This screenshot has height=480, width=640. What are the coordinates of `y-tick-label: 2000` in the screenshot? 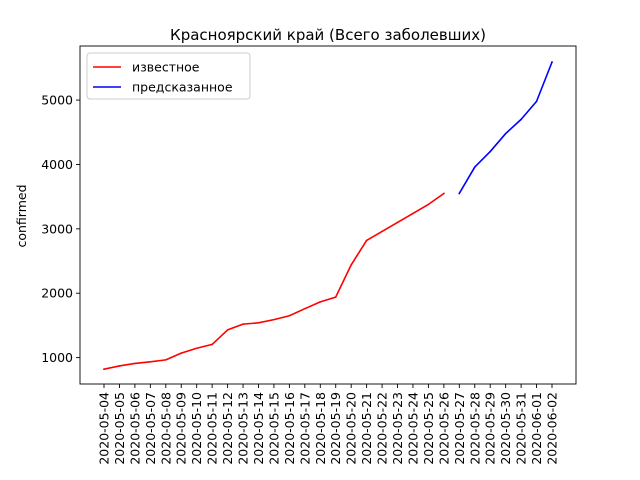 It's located at (57, 293).